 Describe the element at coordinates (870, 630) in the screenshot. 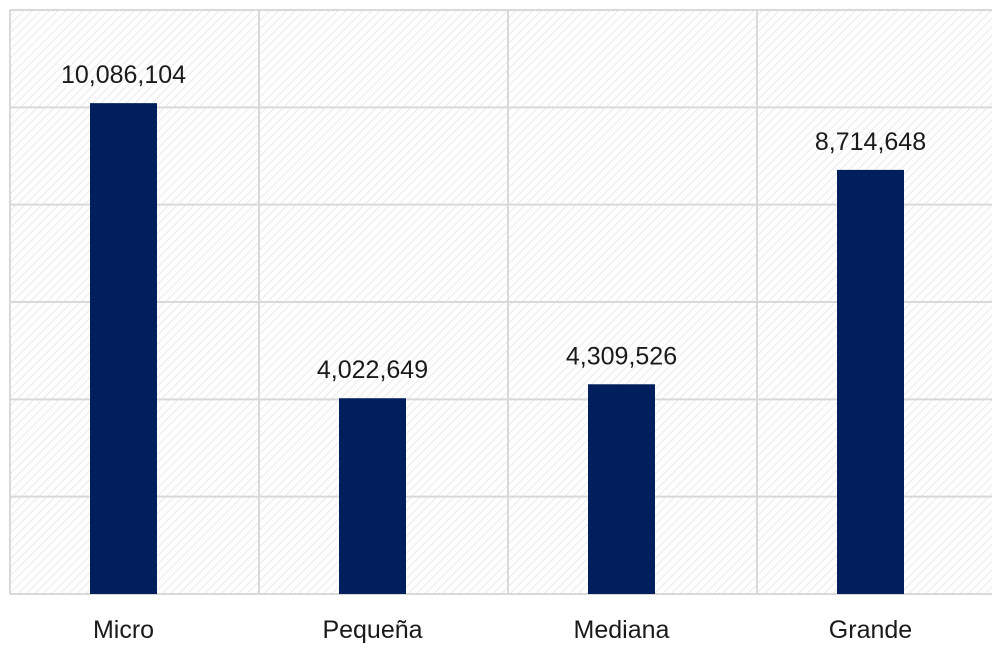

I see `category-label: Grande` at that location.